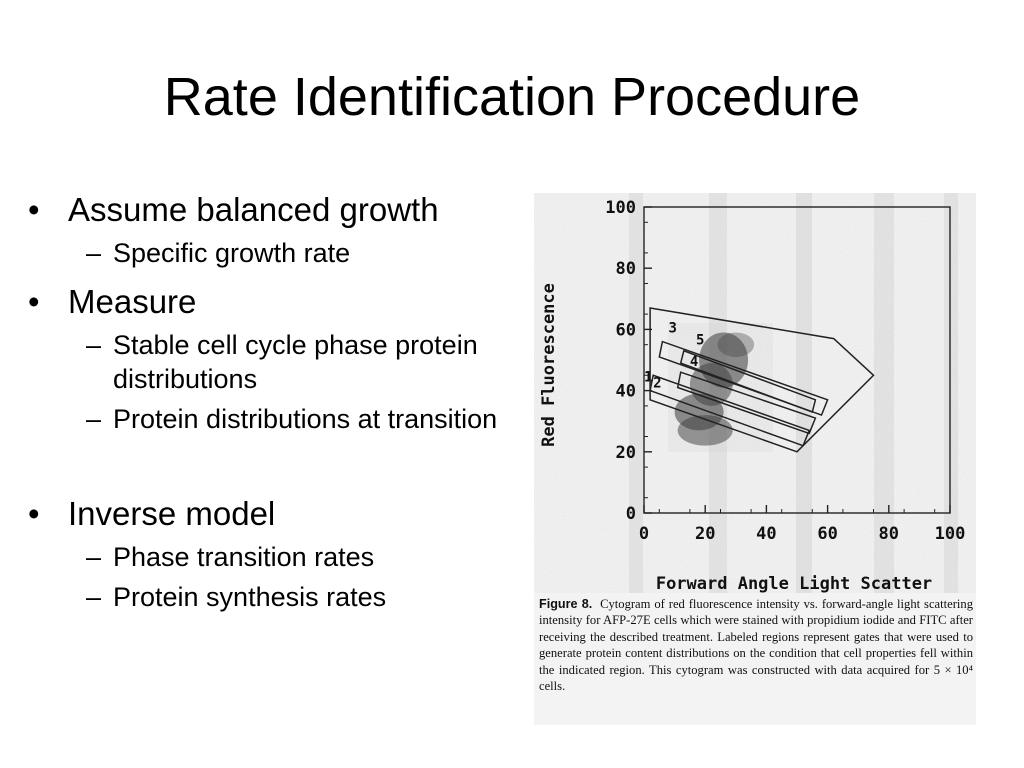 This screenshot has width=1024, height=768. Describe the element at coordinates (694, 362) in the screenshot. I see `gate-label-4: 4` at that location.